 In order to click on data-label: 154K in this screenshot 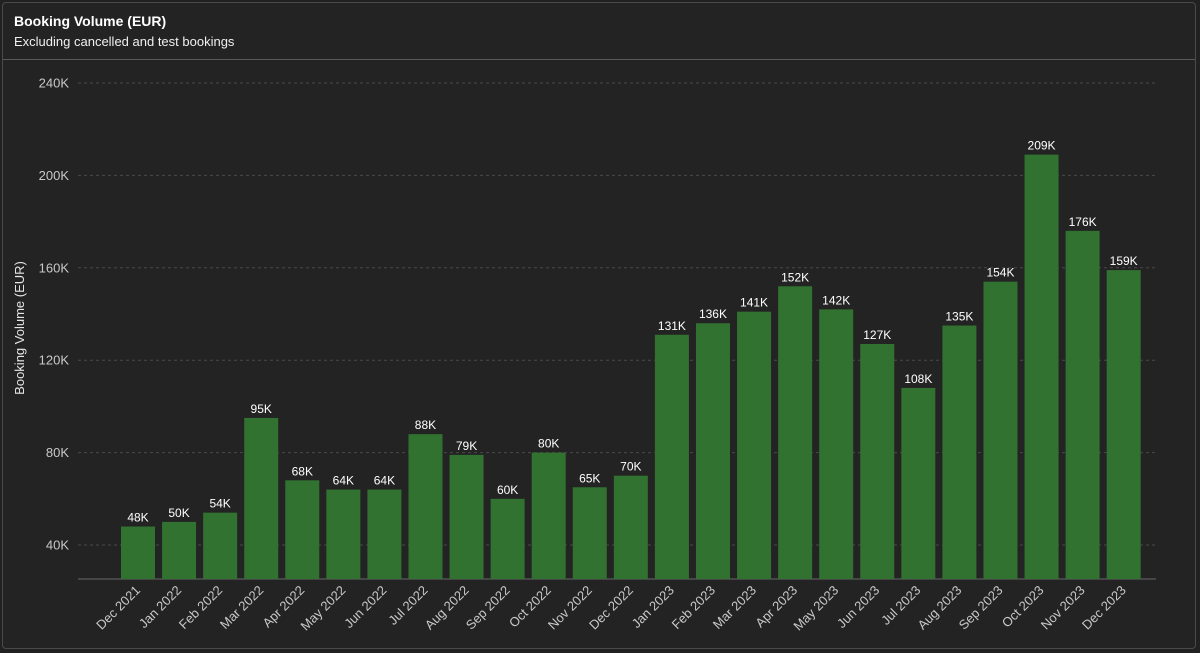, I will do `click(1000, 273)`.